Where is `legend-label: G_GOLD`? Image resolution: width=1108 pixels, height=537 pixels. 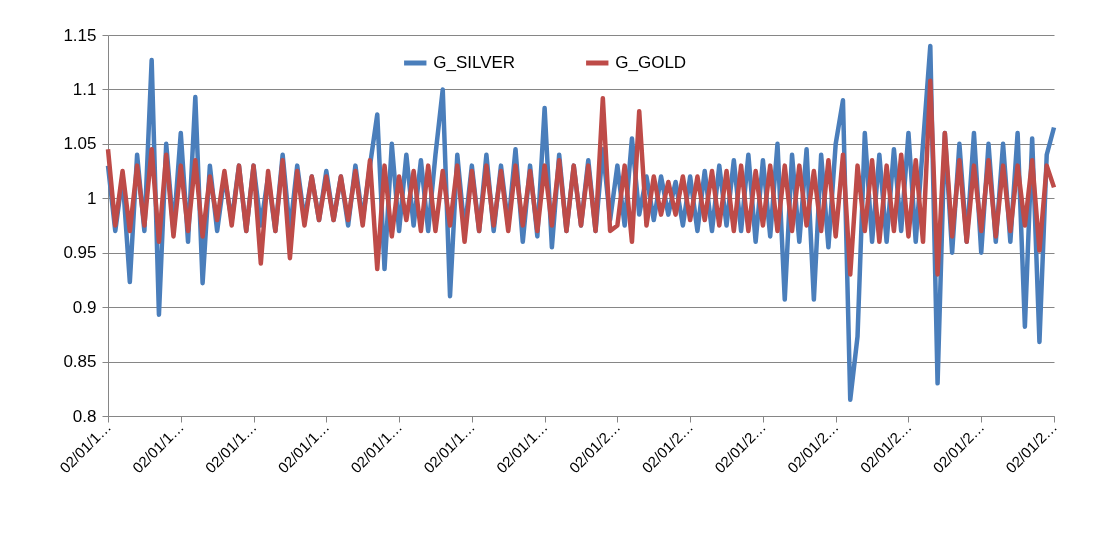 legend-label: G_GOLD is located at coordinates (651, 62).